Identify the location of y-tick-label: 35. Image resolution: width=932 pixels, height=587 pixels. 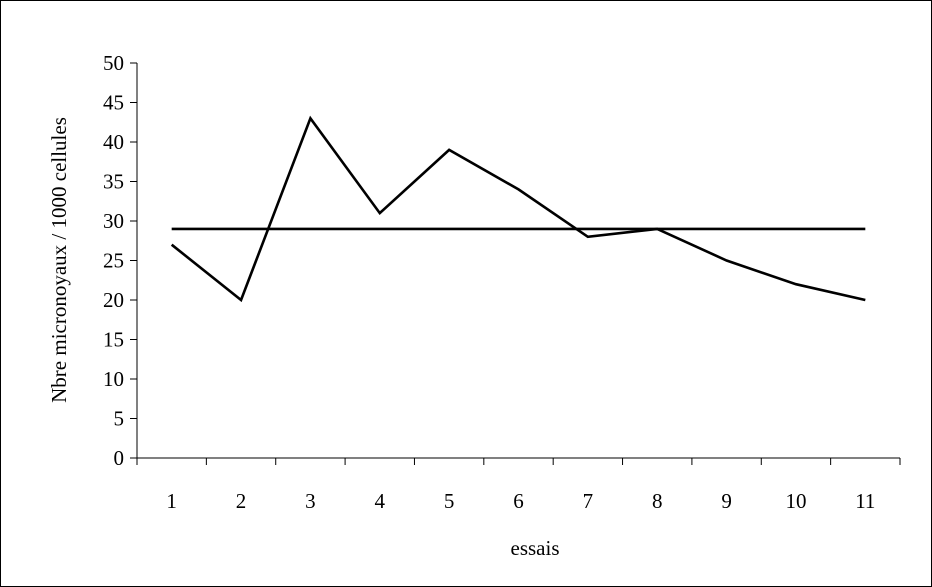
(113, 182).